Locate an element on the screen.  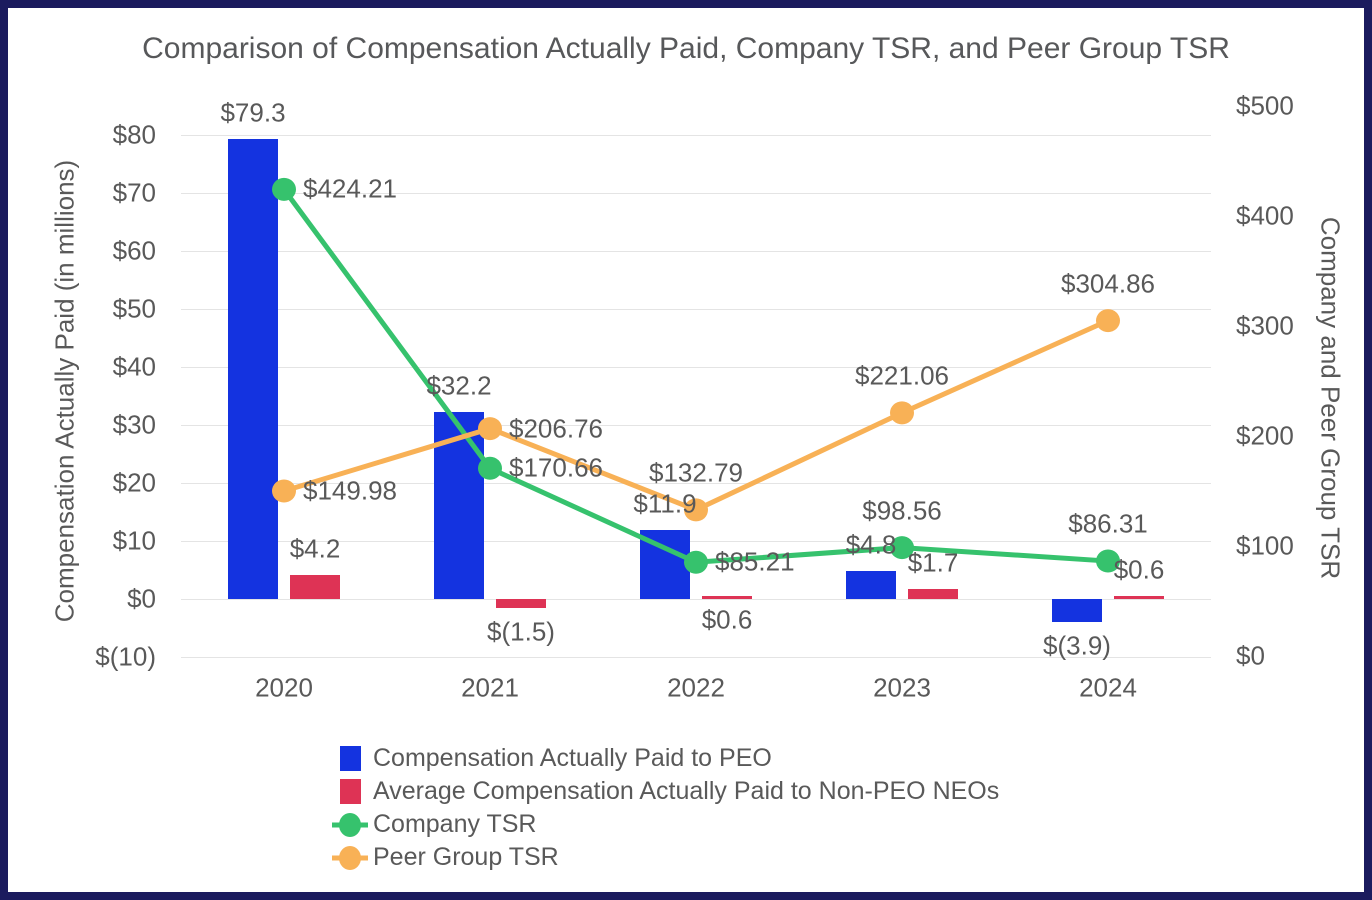
left-axis-tick: $20 is located at coordinates (134, 482).